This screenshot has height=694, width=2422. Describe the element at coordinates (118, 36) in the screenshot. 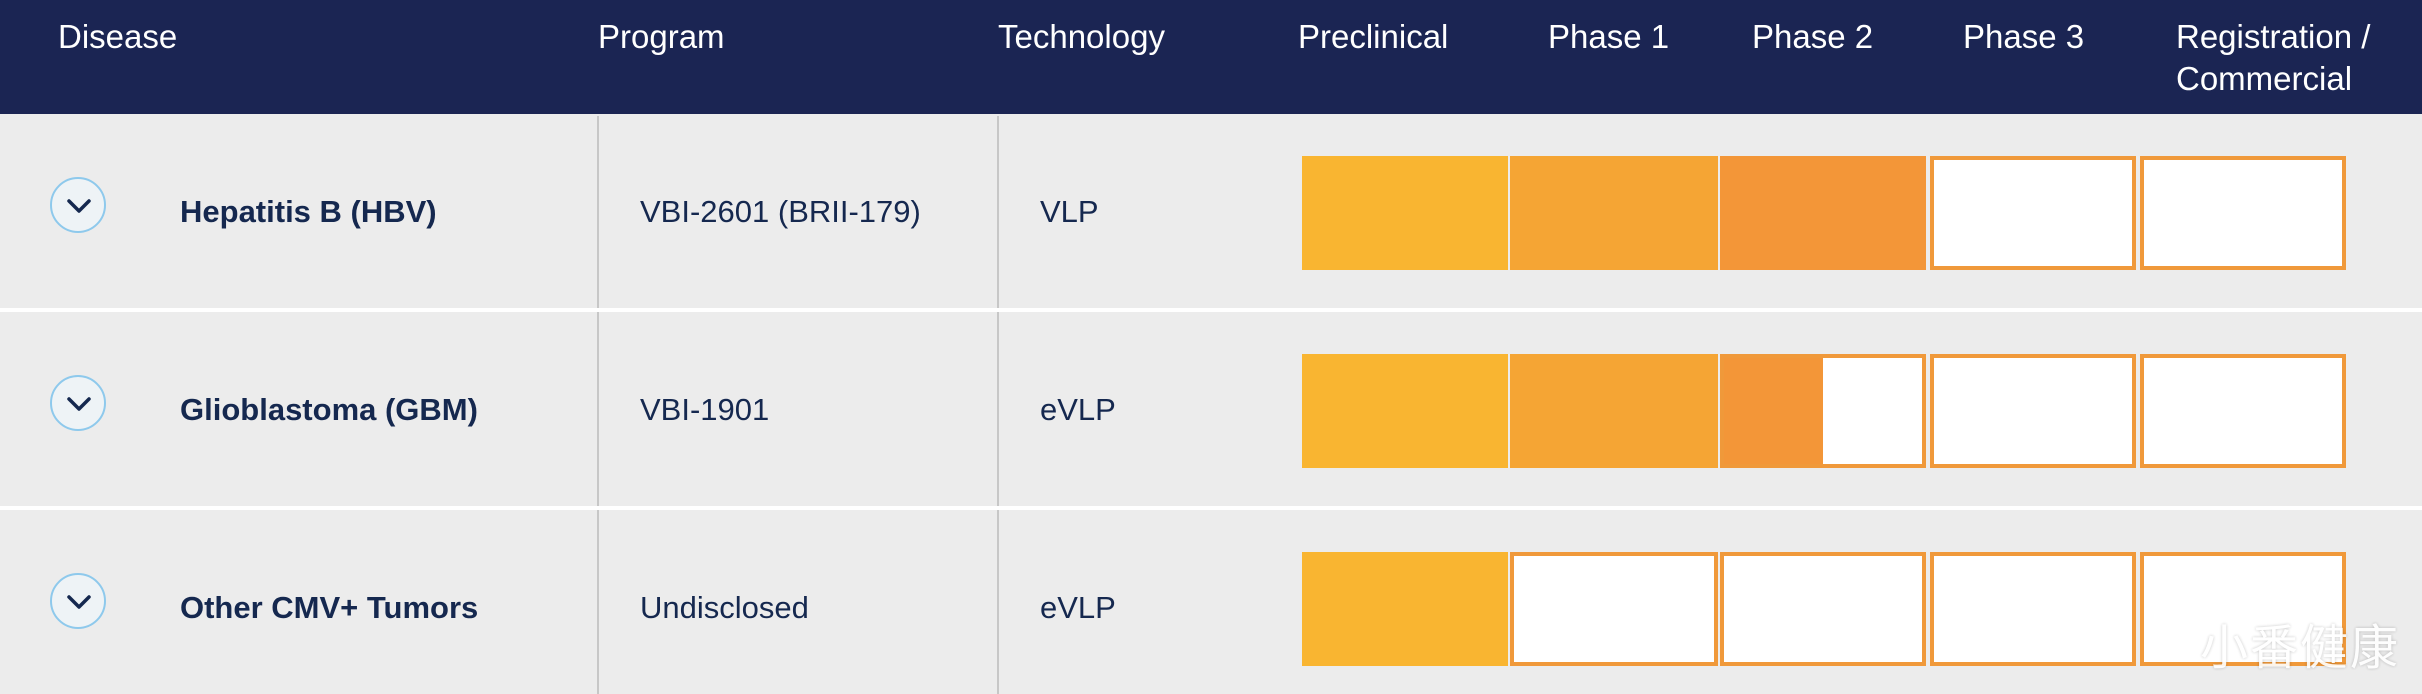

I see `header-disease: Disease` at that location.